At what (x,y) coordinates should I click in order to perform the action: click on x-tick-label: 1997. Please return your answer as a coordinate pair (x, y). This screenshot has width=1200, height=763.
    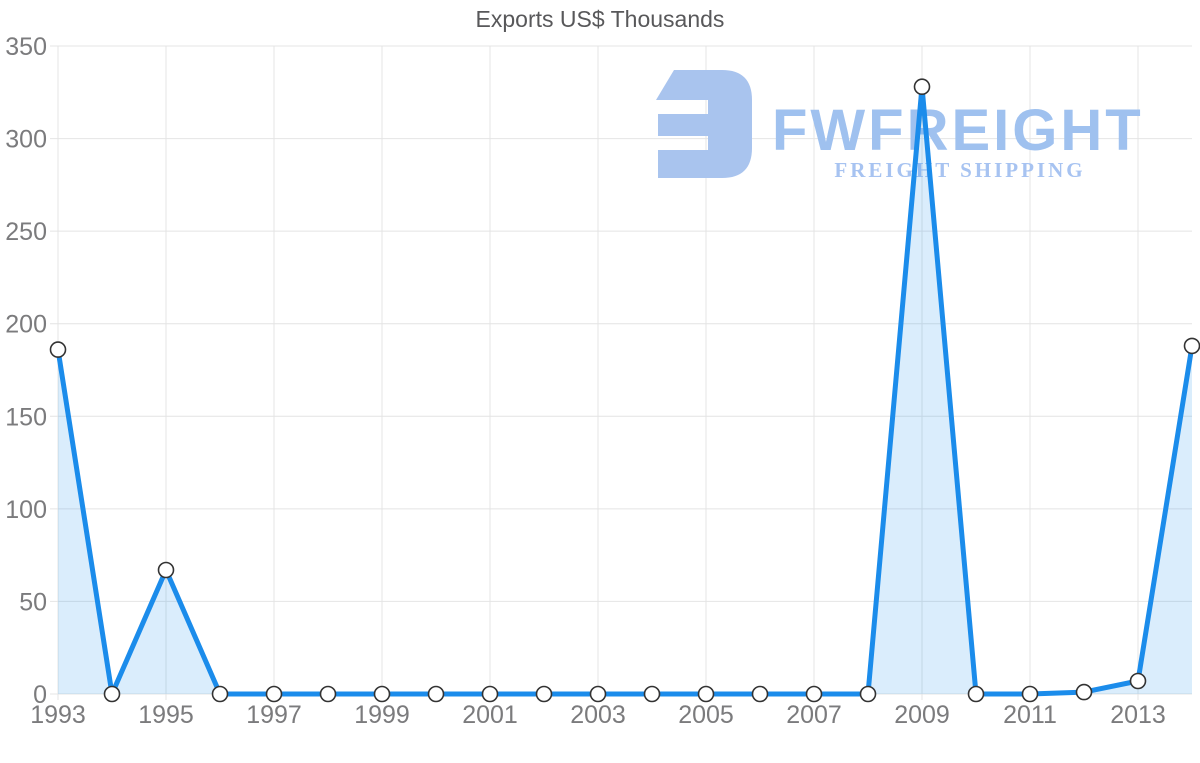
    Looking at the image, I should click on (274, 715).